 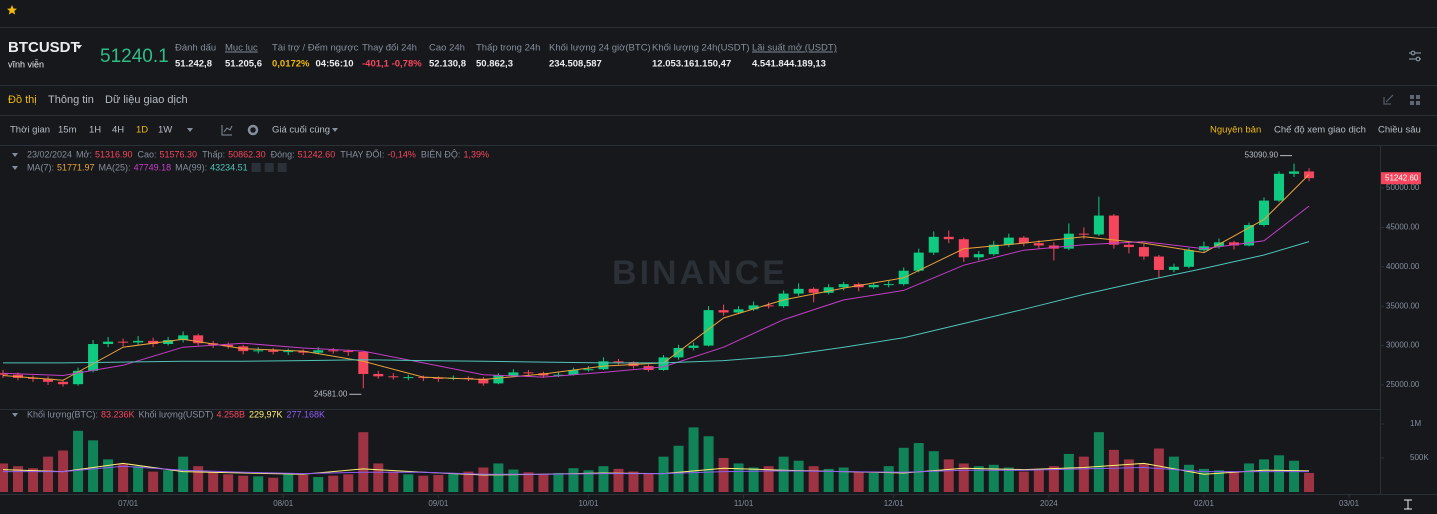 I want to click on interval: 4H, so click(x=118, y=130).